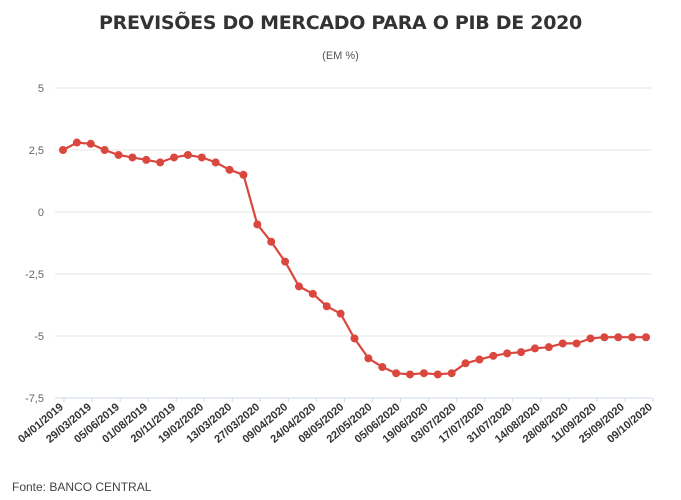  I want to click on y-tick-label: 0, so click(41, 213).